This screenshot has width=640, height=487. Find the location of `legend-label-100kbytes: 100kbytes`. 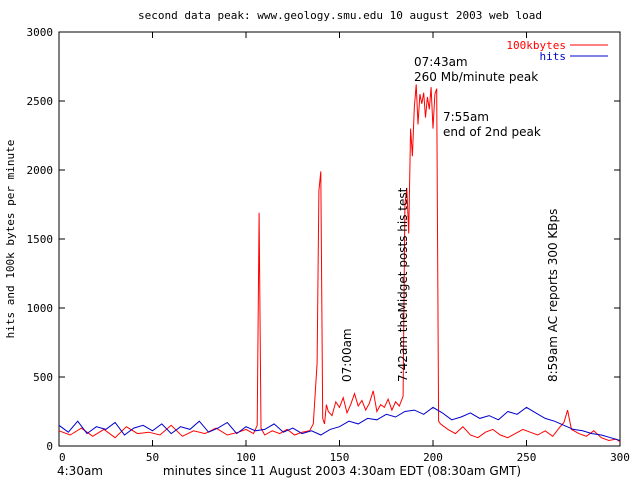

legend-label-100kbytes: 100kbytes is located at coordinates (536, 45).